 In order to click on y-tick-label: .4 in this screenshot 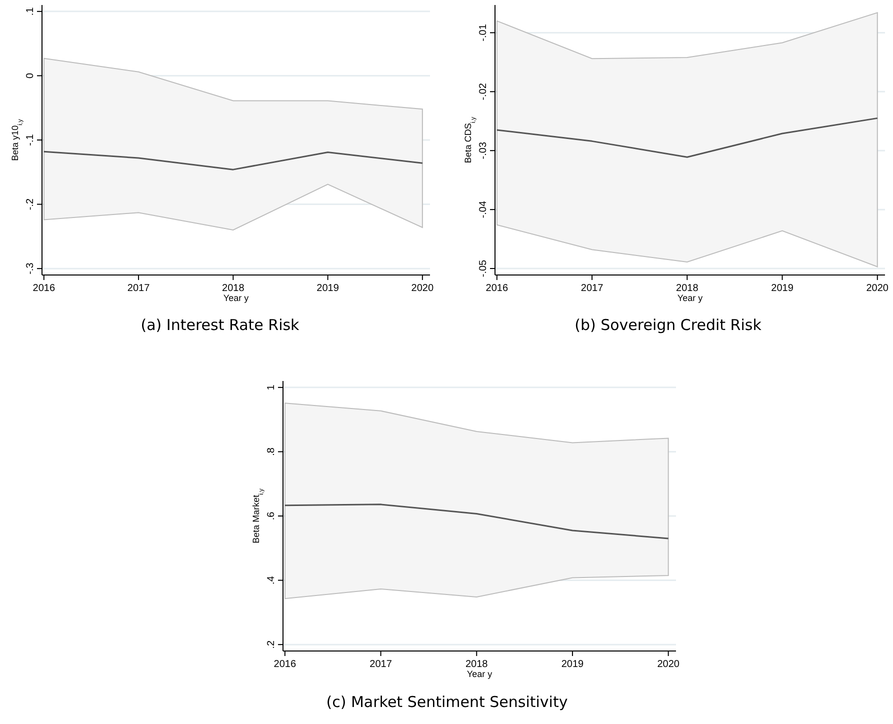, I will do `click(271, 580)`.